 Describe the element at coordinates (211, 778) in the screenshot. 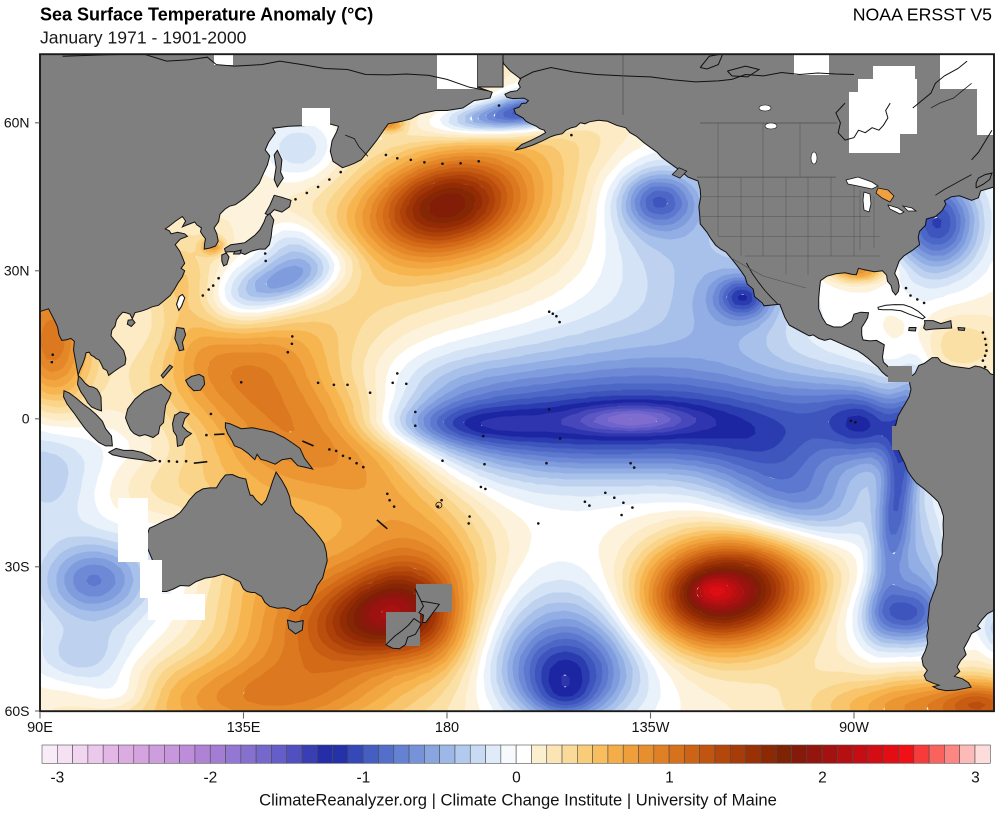

I see `svg-text: -2` at that location.